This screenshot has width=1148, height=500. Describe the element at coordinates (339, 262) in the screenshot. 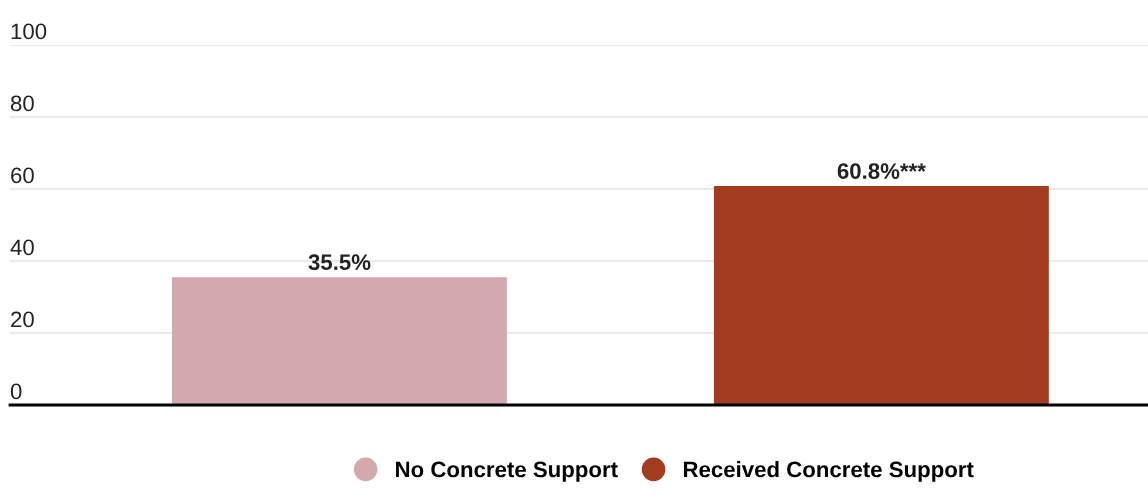

I see `data-label: 35.5%` at that location.